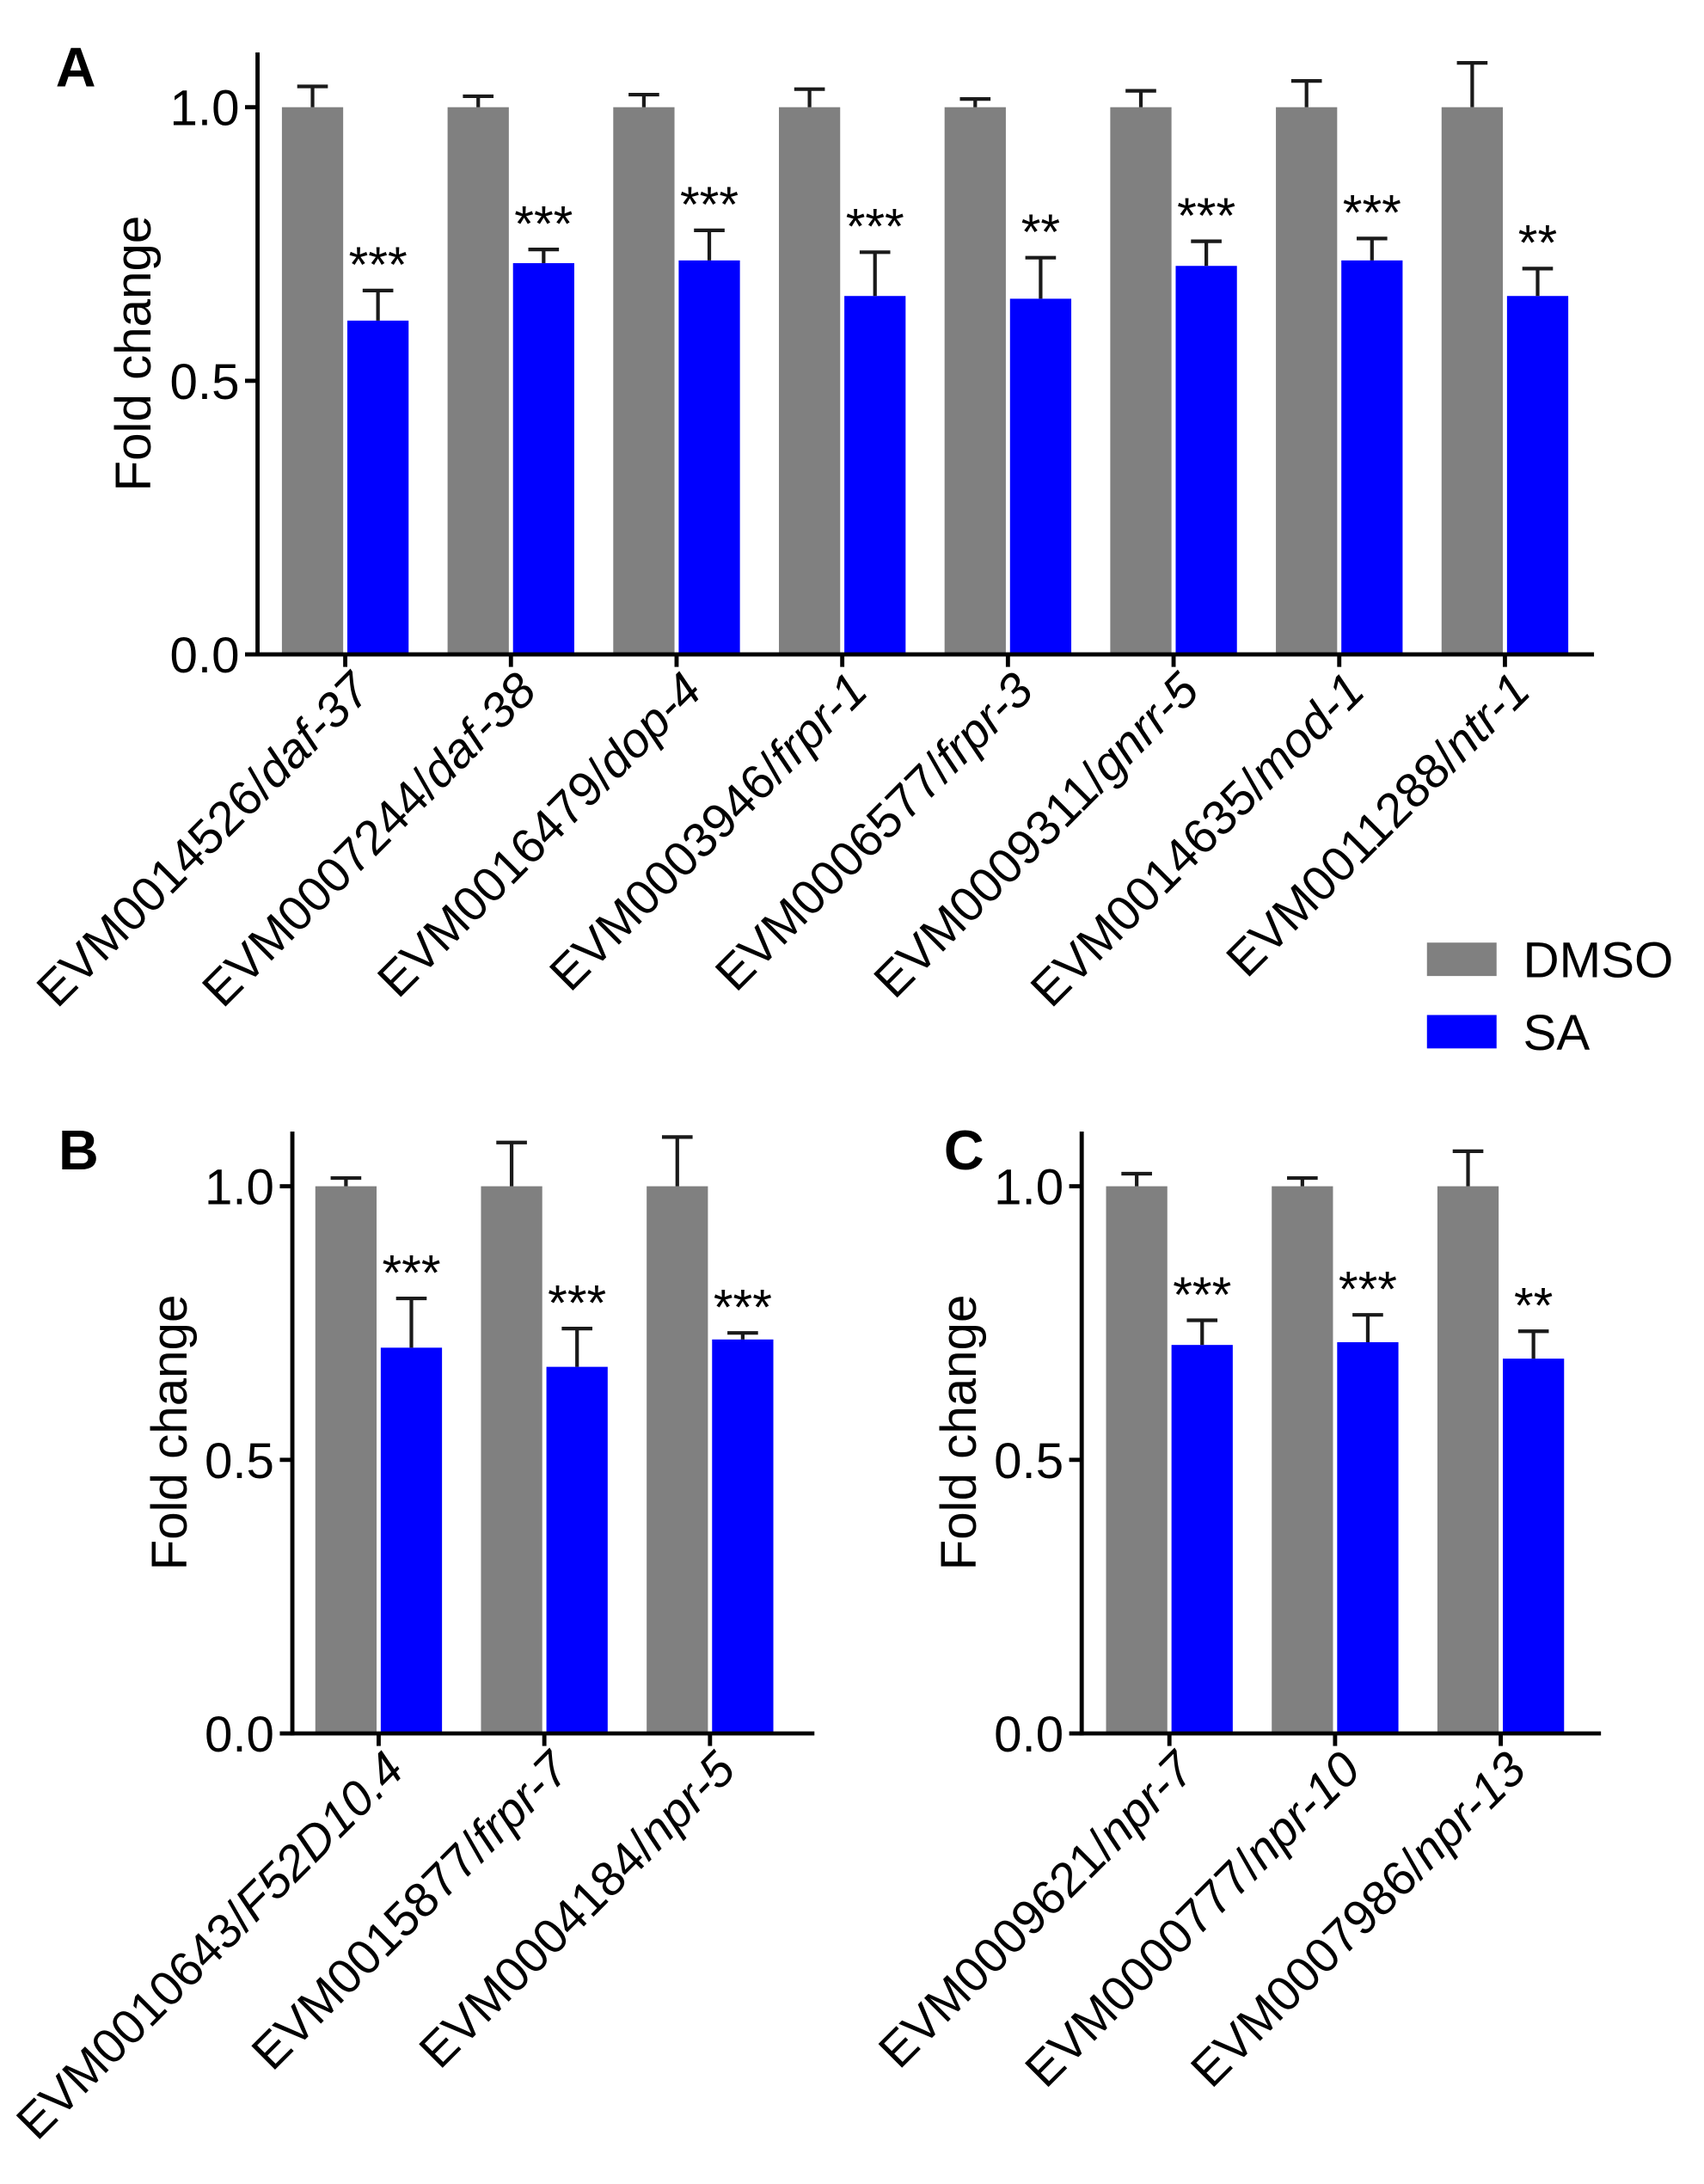 The width and height of the screenshot is (1704, 2184). Describe the element at coordinates (239, 1461) in the screenshot. I see `panel-b-y-tick-label-2: 0.5` at that location.